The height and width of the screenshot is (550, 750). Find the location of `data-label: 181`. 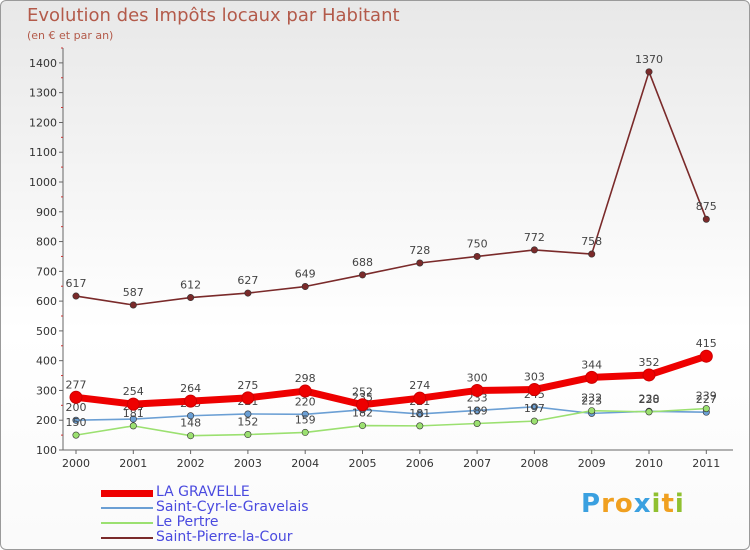

data-label: 181 is located at coordinates (419, 413).